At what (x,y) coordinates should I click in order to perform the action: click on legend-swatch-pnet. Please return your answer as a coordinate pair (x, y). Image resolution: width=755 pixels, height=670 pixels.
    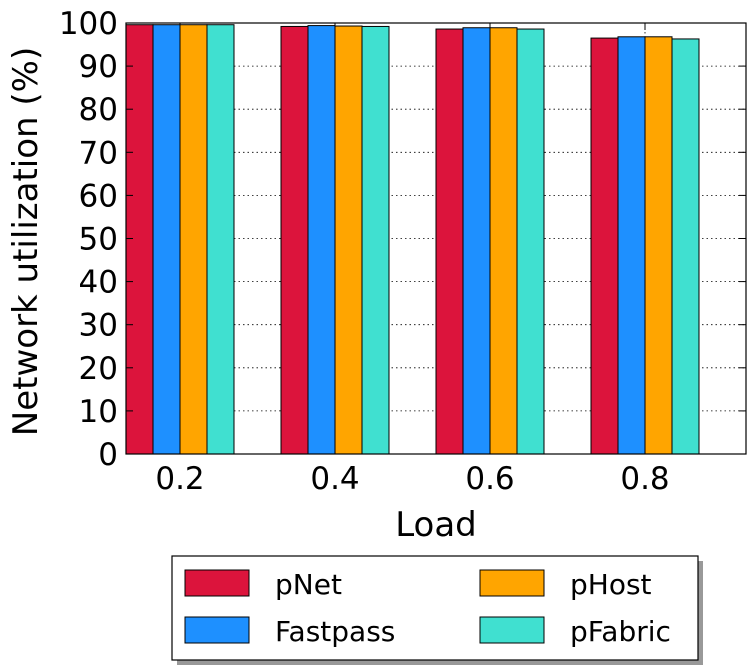
    Looking at the image, I should click on (217, 583).